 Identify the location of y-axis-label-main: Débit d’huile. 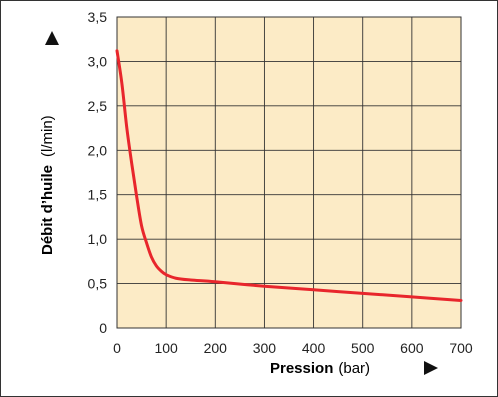
(47, 210).